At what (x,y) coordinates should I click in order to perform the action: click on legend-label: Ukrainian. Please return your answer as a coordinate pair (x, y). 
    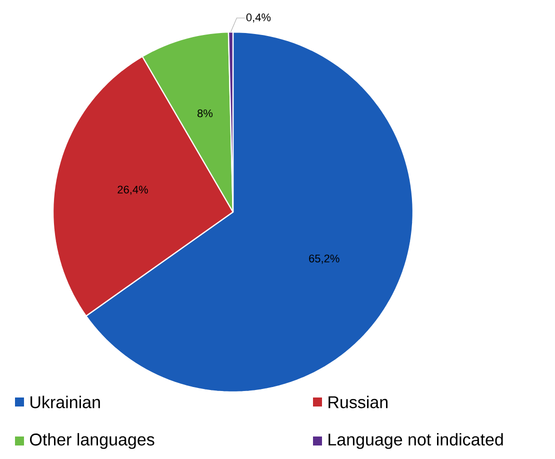
    Looking at the image, I should click on (65, 402).